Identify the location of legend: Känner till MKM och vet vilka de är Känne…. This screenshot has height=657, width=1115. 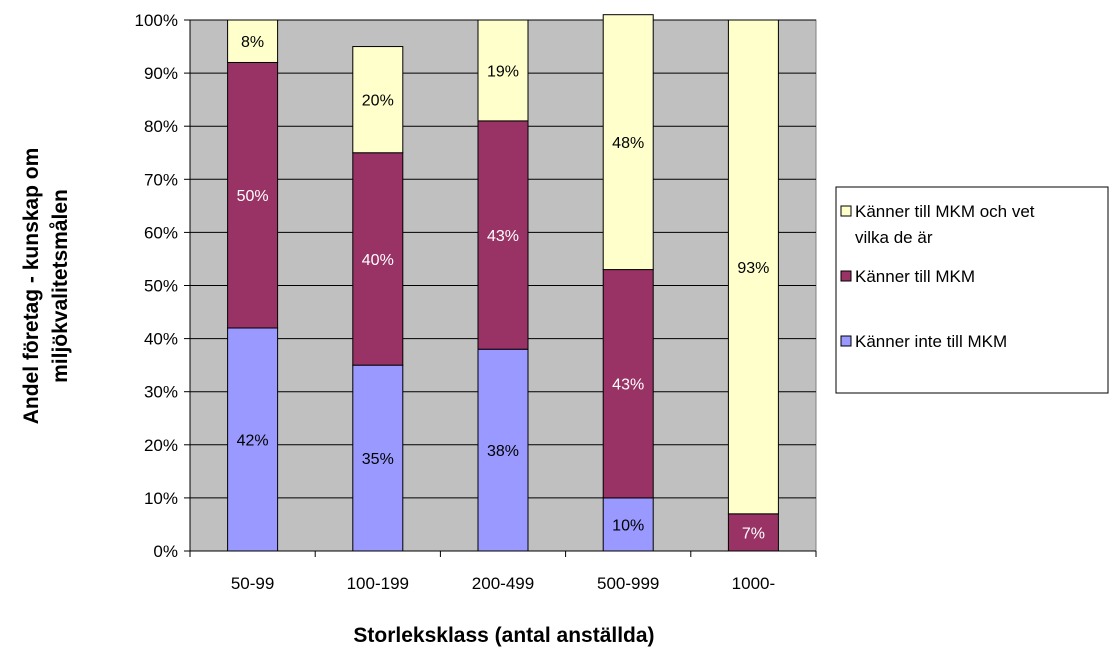
(972, 290).